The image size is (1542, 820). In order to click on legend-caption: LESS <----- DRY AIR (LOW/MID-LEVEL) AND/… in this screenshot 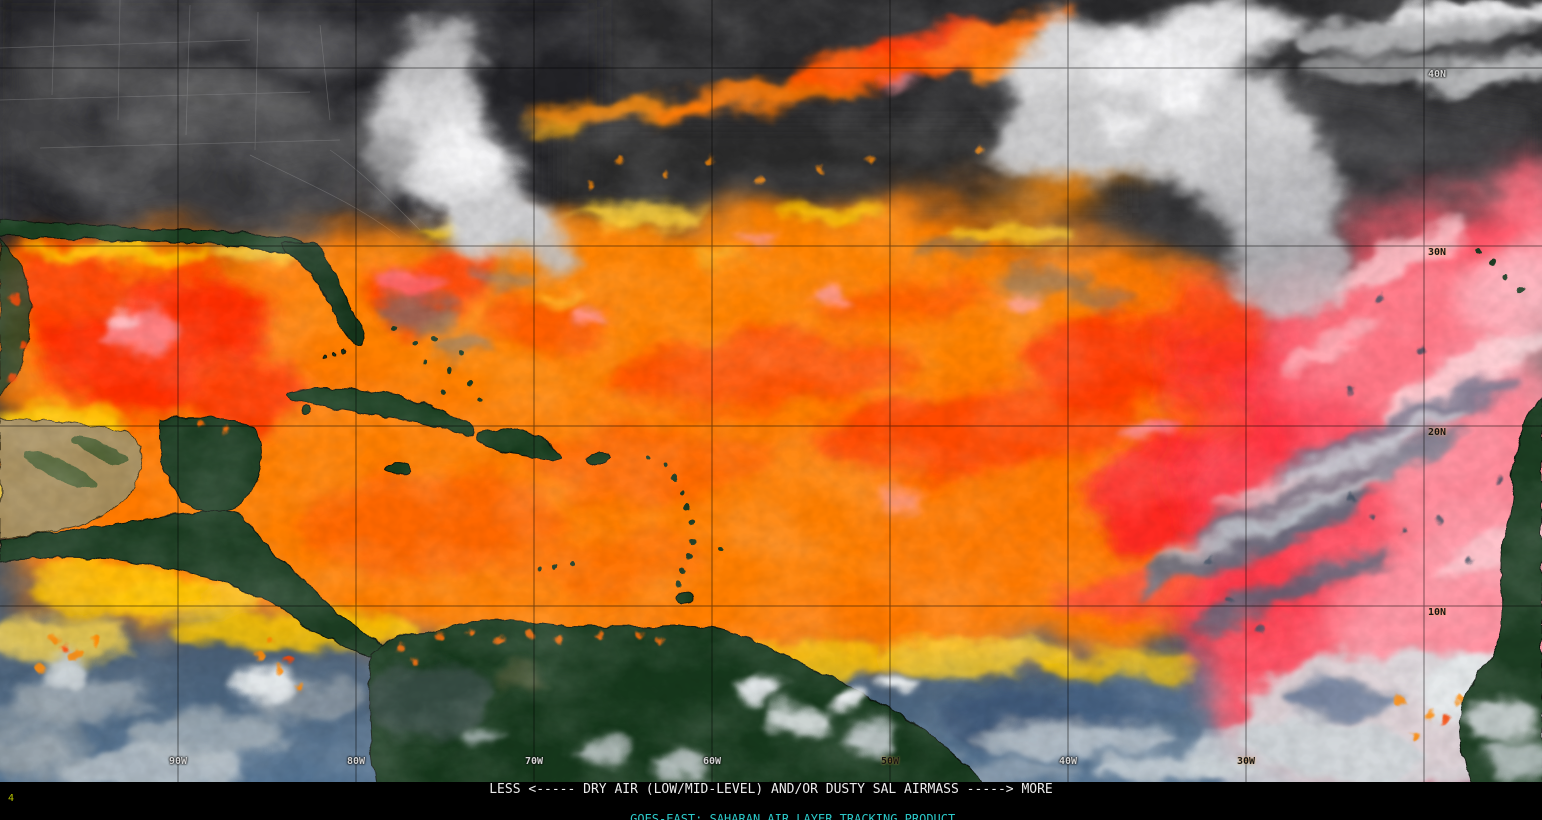, I will do `click(771, 789)`.